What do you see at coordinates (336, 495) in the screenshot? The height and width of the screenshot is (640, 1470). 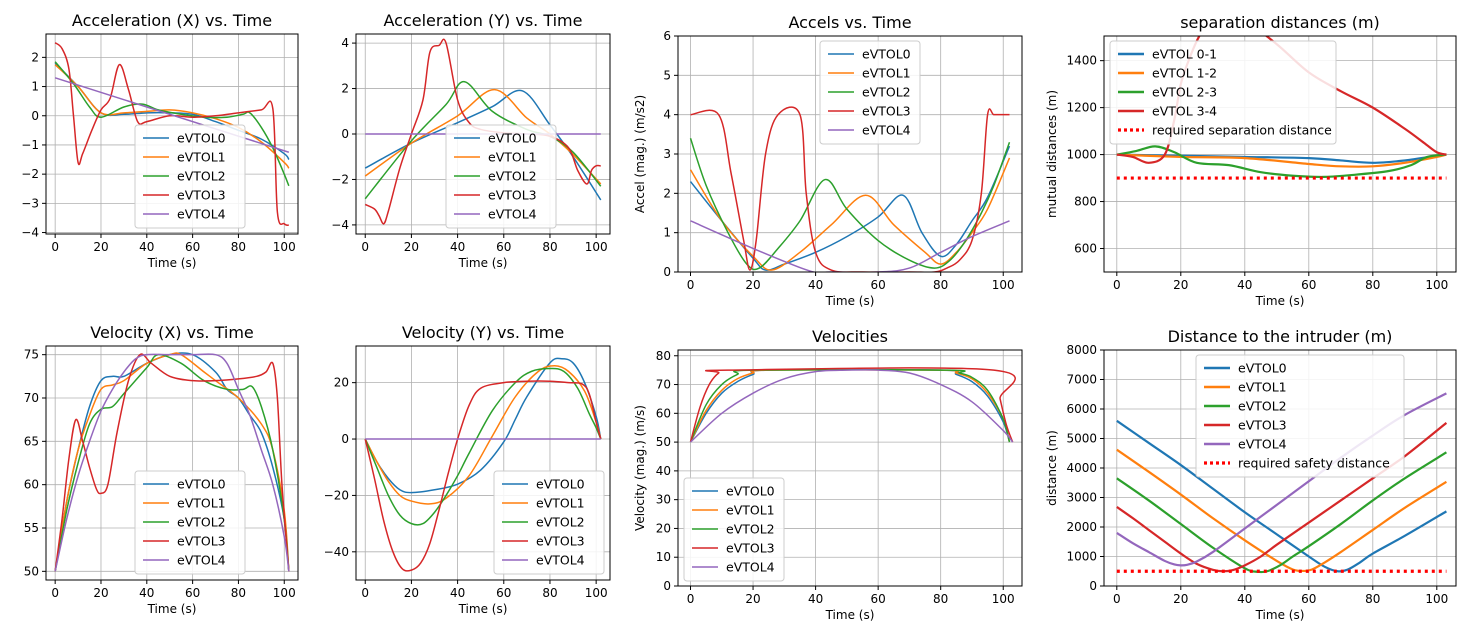 I see `y-tick-label: −20` at bounding box center [336, 495].